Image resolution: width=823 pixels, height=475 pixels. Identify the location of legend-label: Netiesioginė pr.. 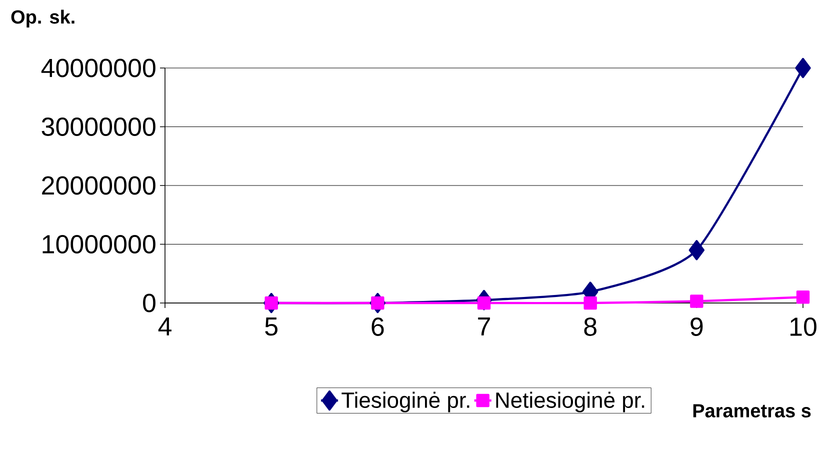
(570, 402).